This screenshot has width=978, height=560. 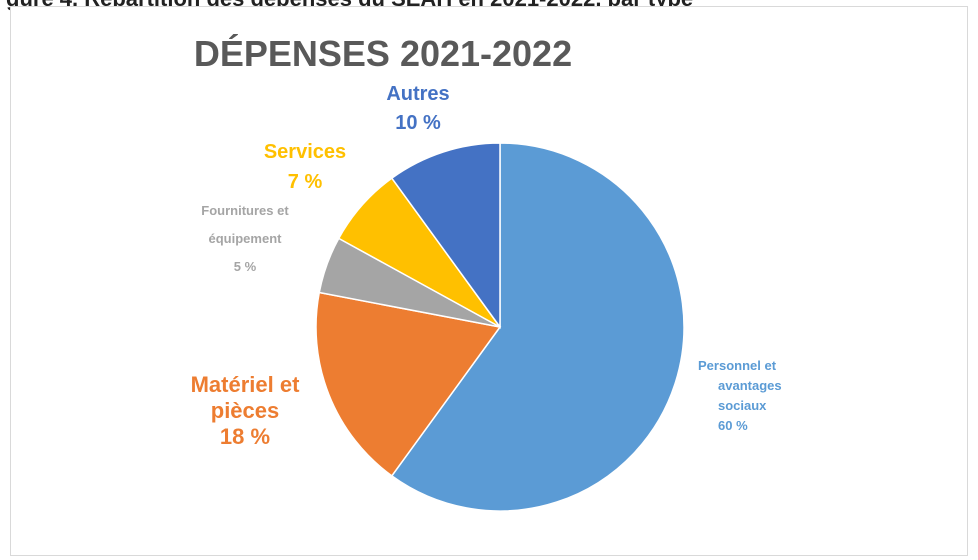 What do you see at coordinates (750, 385) in the screenshot?
I see `slice-category-label-0: avantages` at bounding box center [750, 385].